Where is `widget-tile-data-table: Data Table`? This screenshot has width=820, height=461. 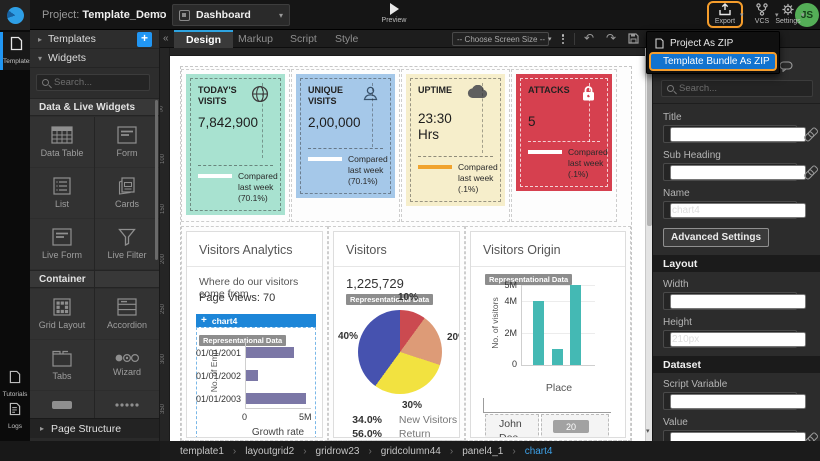
widget-tile-data-table: Data Table is located at coordinates (62, 142).